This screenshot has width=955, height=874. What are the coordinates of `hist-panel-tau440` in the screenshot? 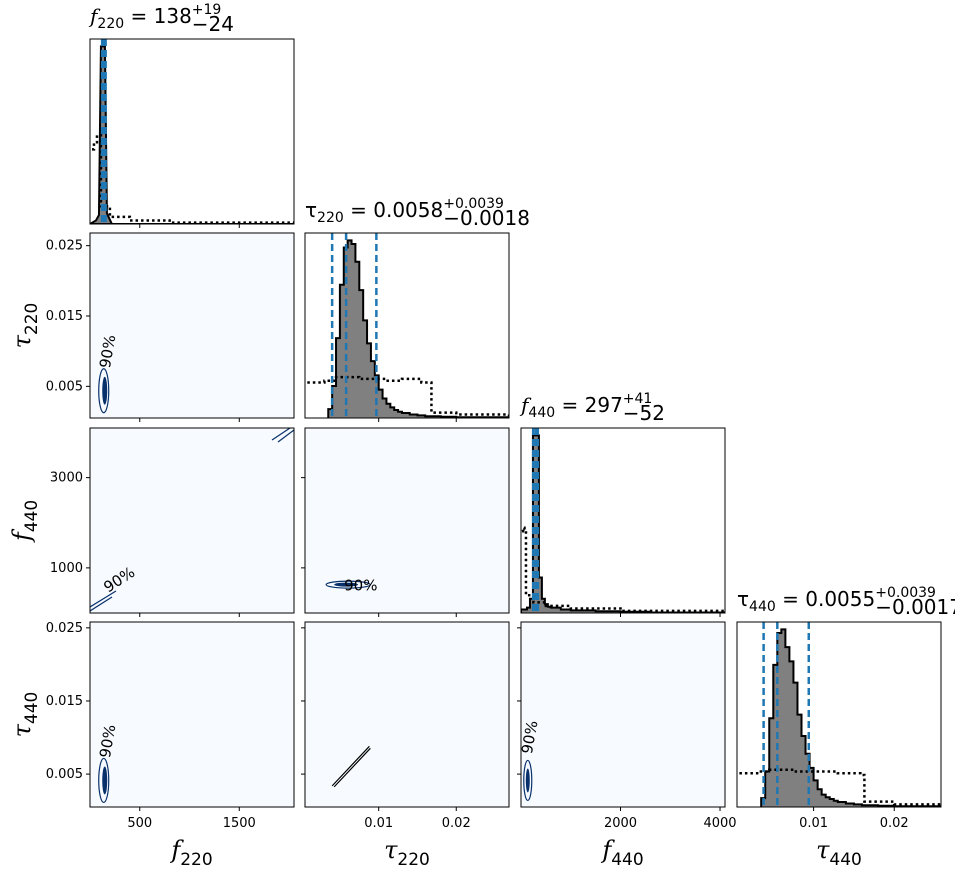 It's located at (839, 714).